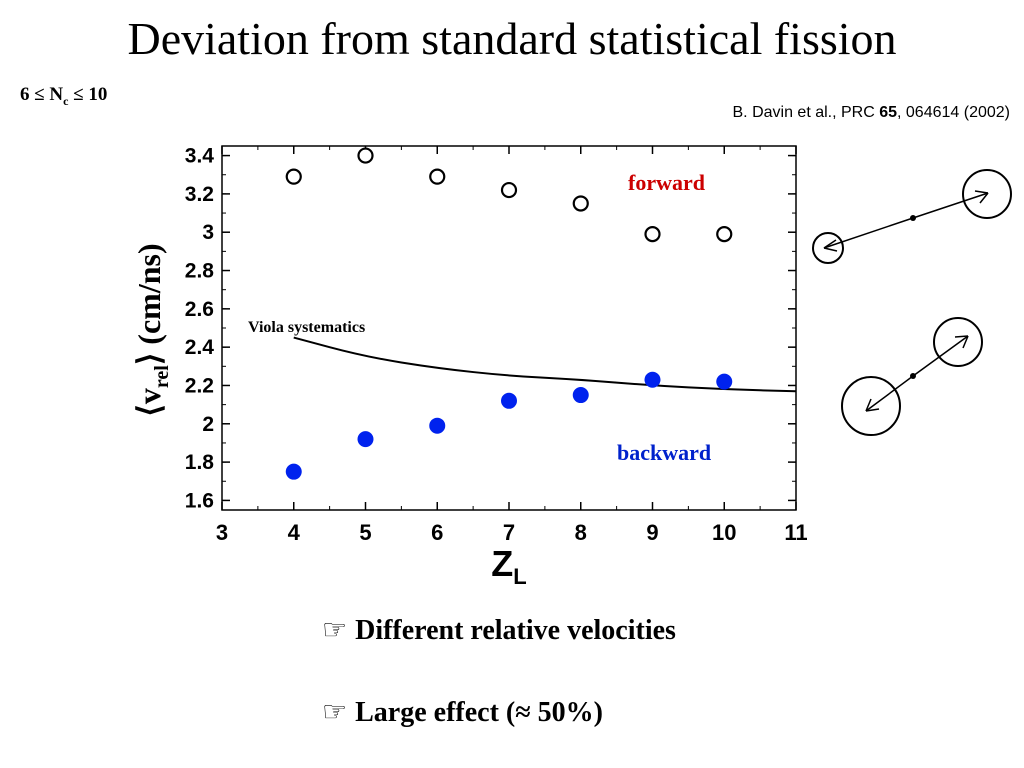  What do you see at coordinates (515, 630) in the screenshot?
I see `bullet-text: Different relative velocities` at bounding box center [515, 630].